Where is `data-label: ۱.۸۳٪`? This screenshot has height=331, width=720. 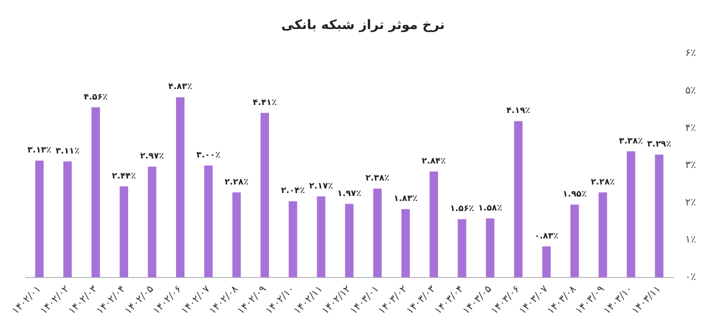 data-label: ۱.۸۳٪ is located at coordinates (406, 199).